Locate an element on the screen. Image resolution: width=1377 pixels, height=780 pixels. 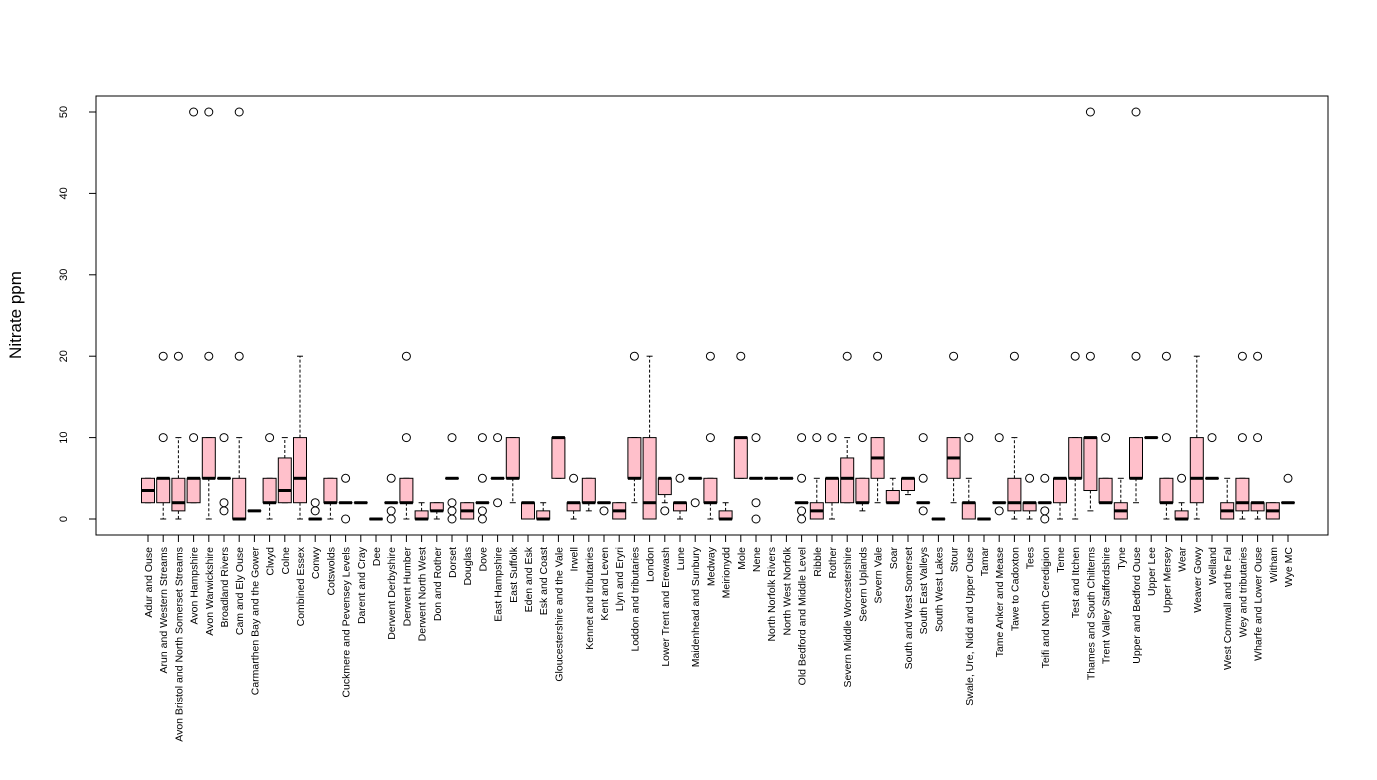
box-colne is located at coordinates (284, 470).